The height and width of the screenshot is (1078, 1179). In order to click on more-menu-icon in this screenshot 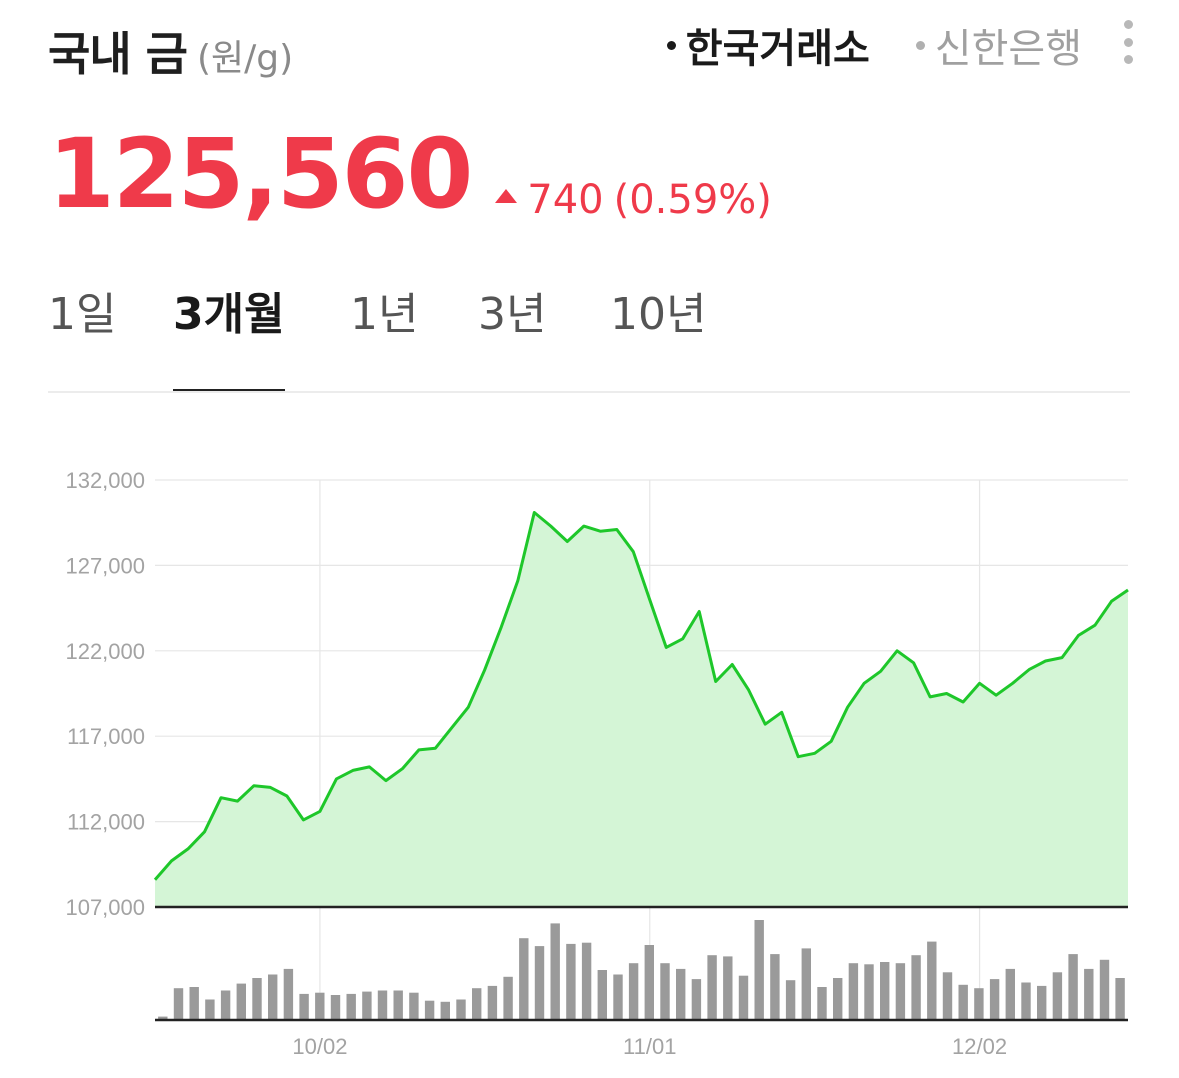, I will do `click(1128, 42)`.